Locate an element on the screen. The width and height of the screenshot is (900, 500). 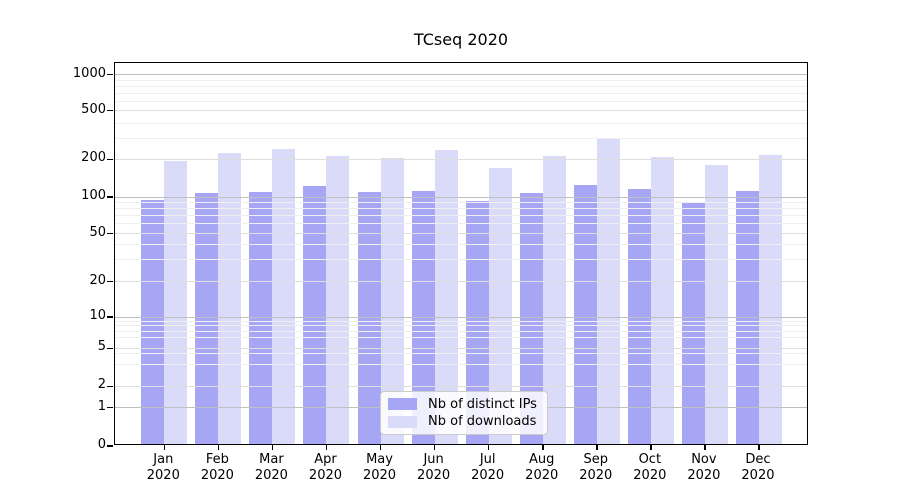
legend-swatch-downloads is located at coordinates (402, 421).